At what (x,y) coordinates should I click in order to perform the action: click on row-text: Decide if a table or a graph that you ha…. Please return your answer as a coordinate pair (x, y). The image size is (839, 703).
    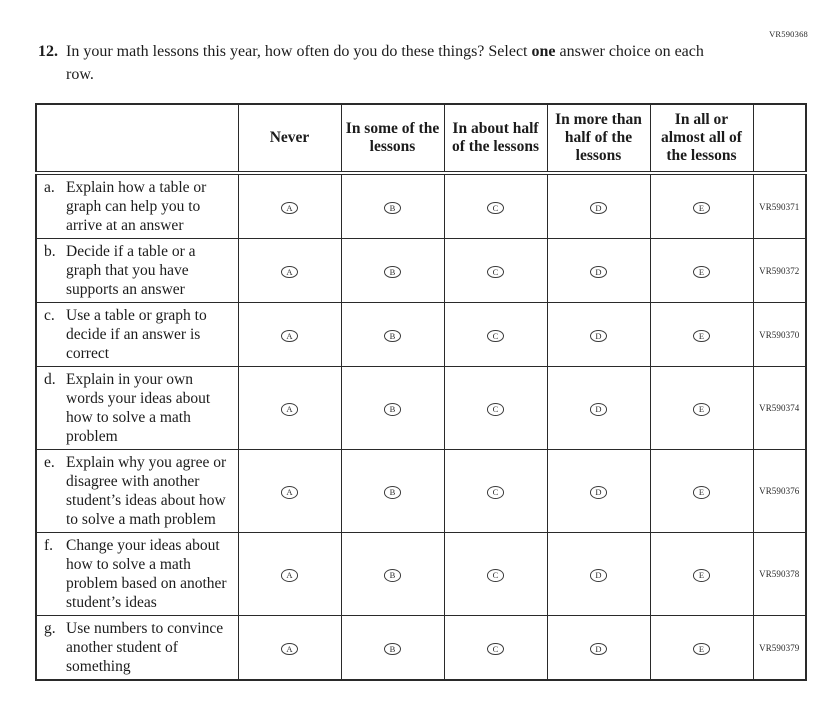
    Looking at the image, I should click on (131, 270).